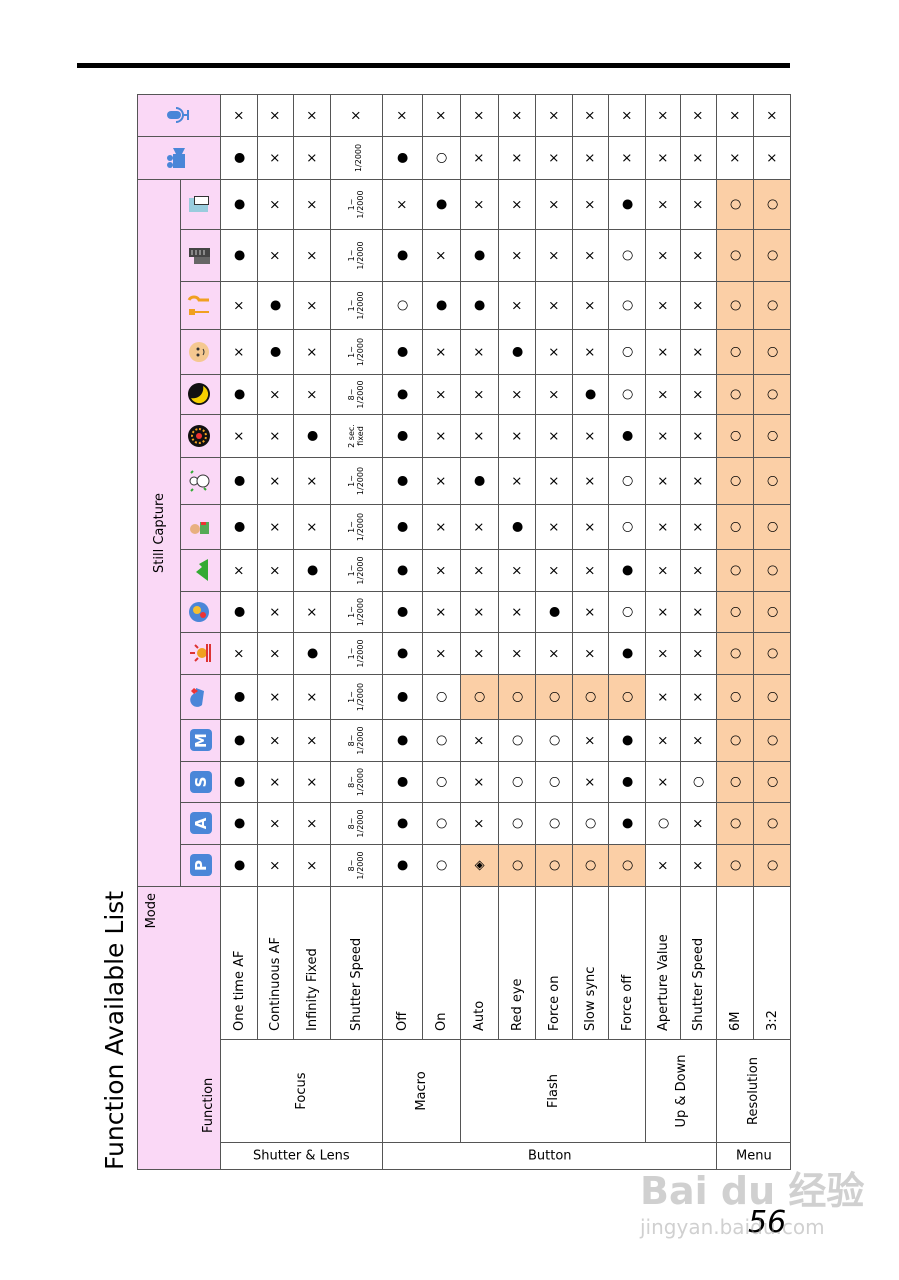  What do you see at coordinates (200, 823) in the screenshot?
I see `mode-icon: A` at bounding box center [200, 823].